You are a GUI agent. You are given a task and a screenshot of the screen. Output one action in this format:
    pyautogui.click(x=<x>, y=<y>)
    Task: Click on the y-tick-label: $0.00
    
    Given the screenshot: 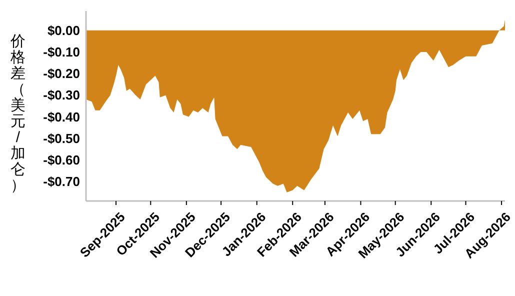 What is the action you would take?
    pyautogui.click(x=63, y=30)
    